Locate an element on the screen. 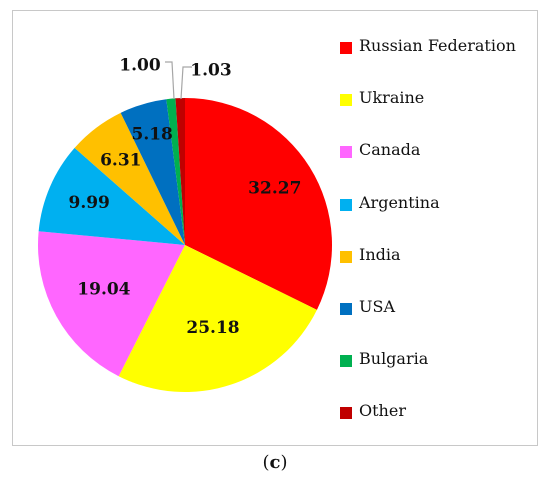  legend-label: Canada is located at coordinates (390, 150).